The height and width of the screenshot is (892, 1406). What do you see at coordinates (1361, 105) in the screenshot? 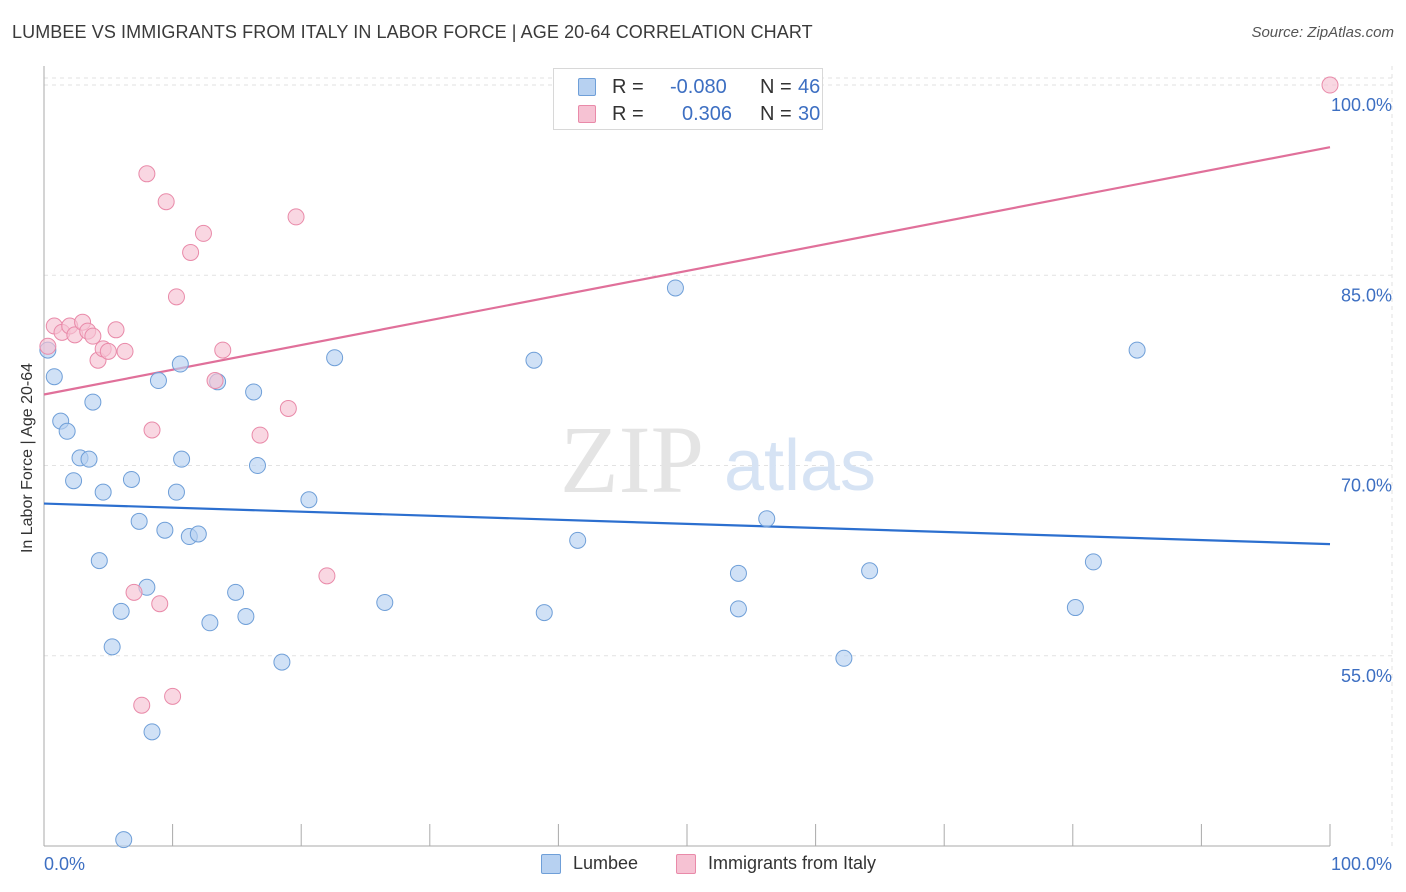
I see `y-tick-label: 100.0%` at bounding box center [1361, 105].